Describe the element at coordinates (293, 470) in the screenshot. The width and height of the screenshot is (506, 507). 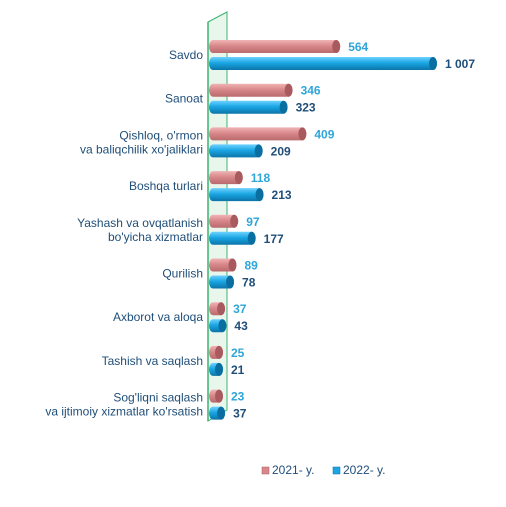
I see `legend-label-2021: 2021- y.` at that location.